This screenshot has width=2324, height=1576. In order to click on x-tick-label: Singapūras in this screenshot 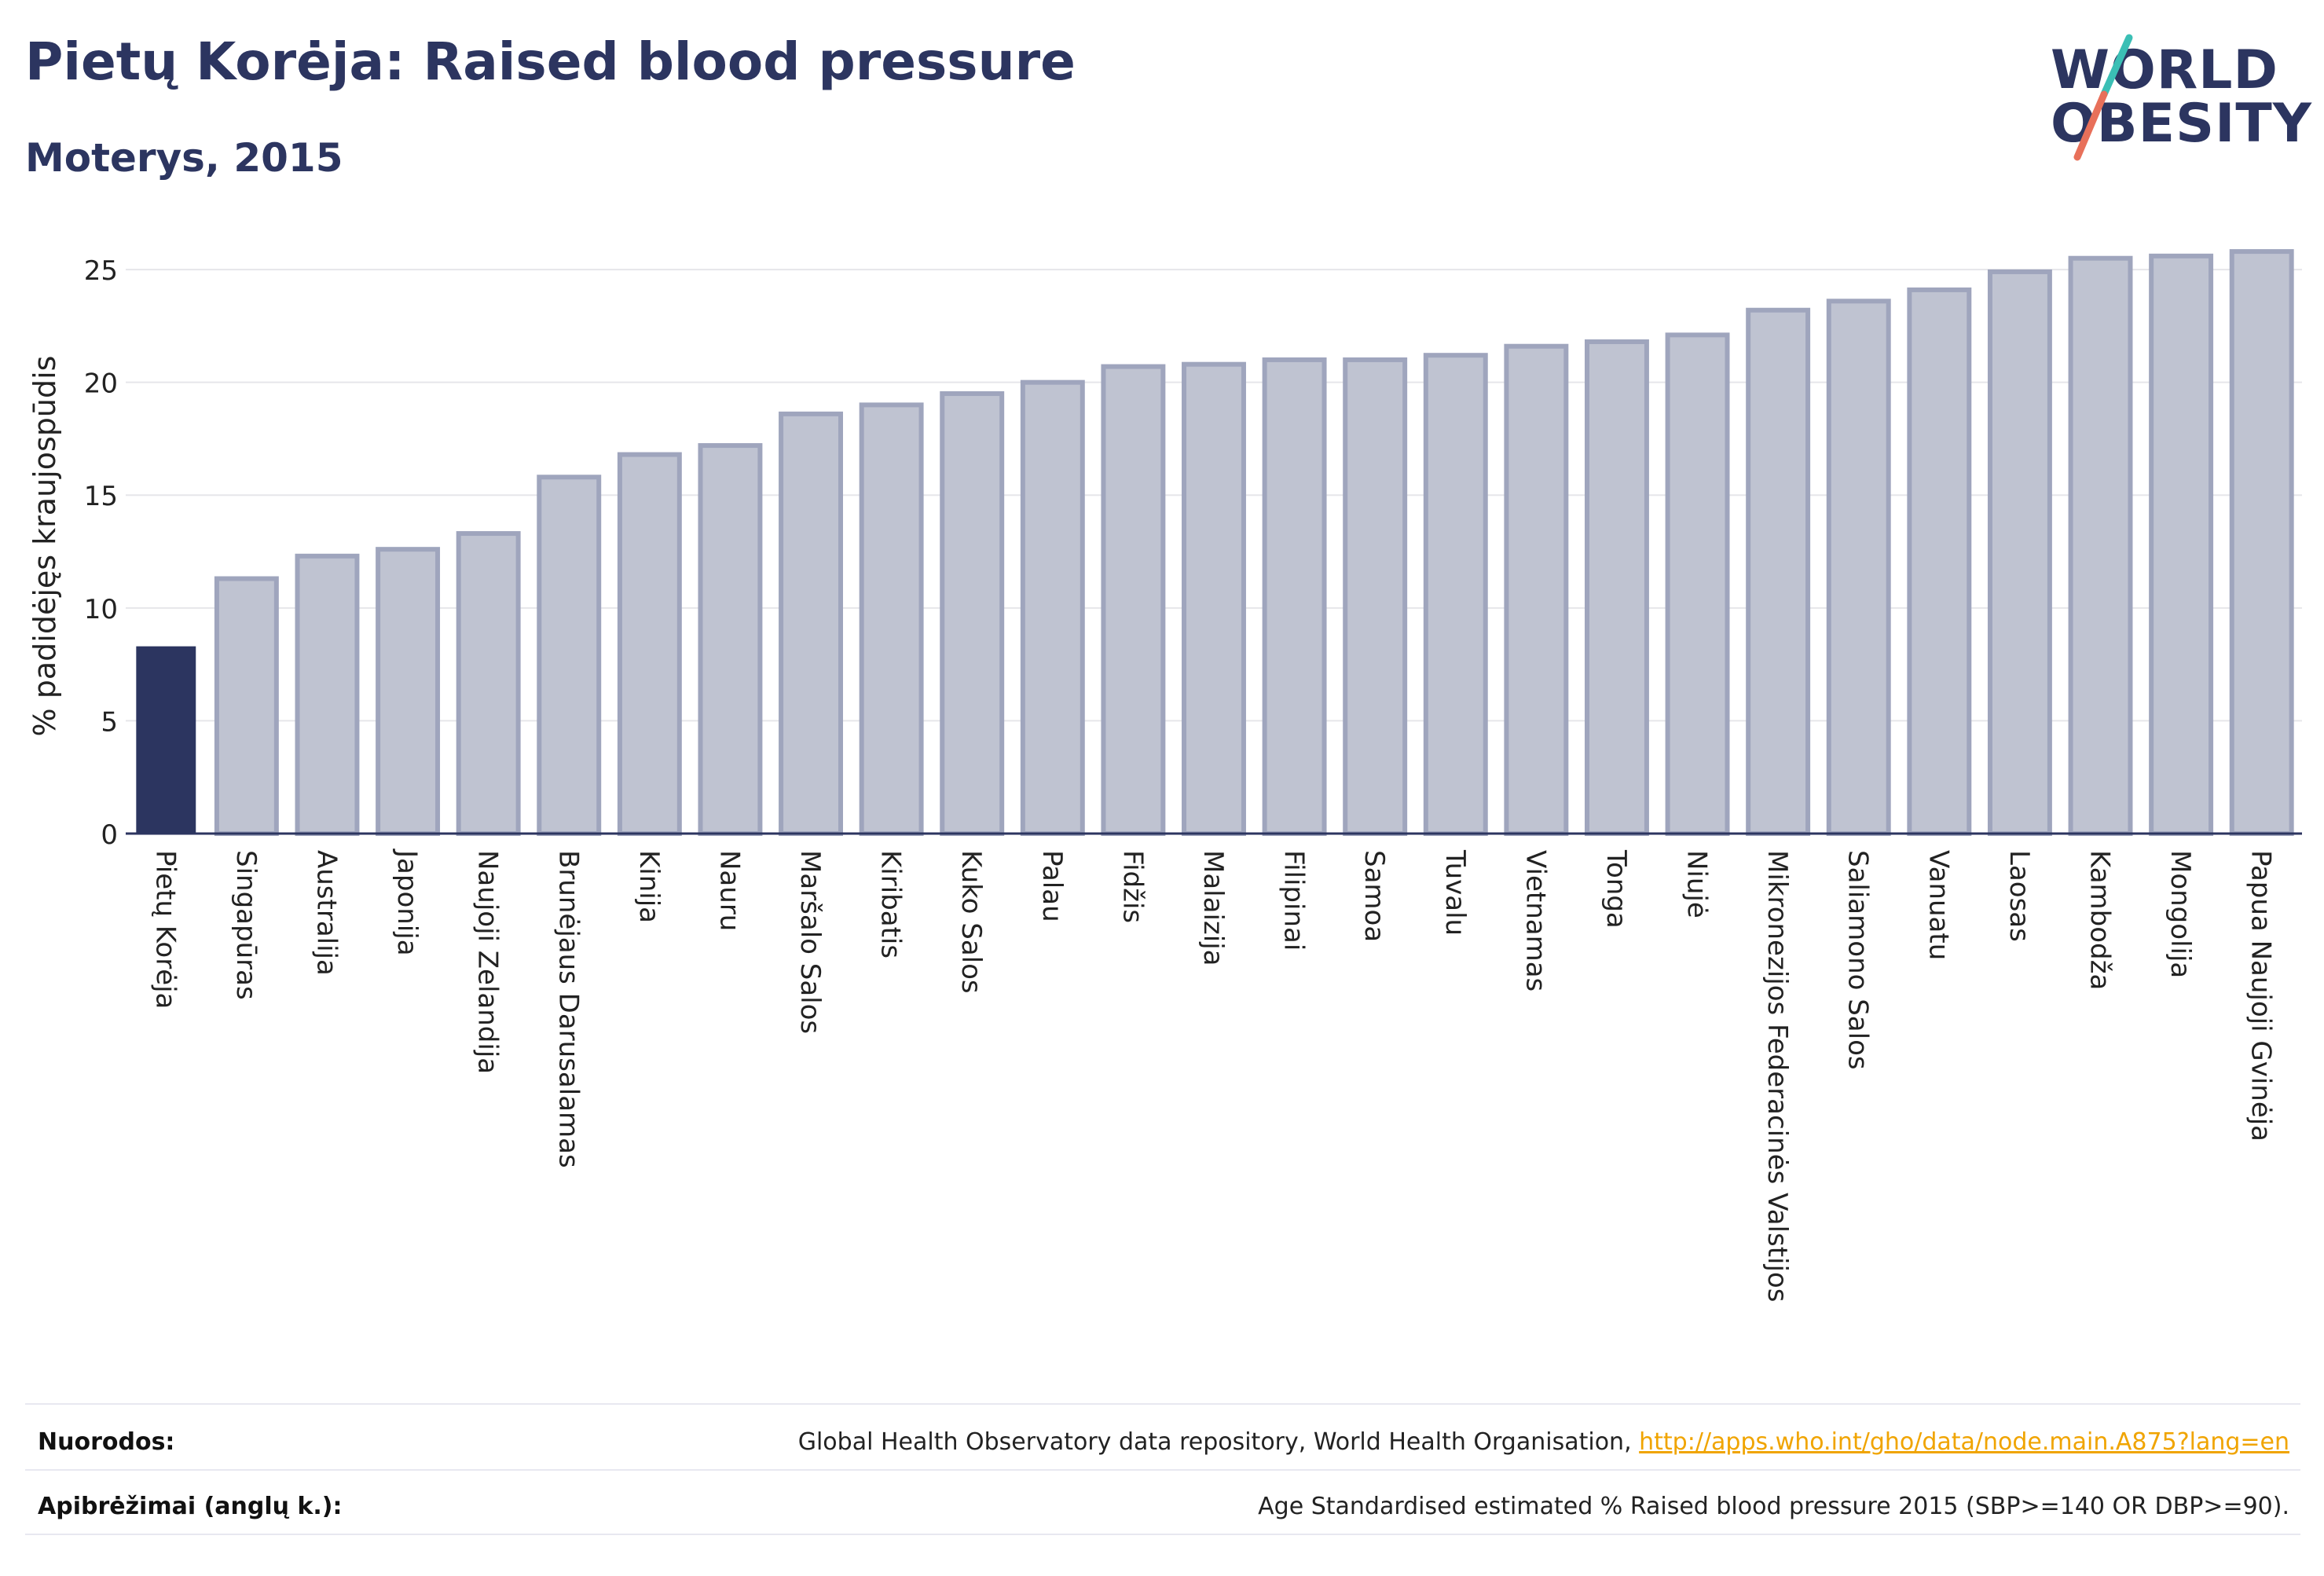, I will do `click(246, 925)`.